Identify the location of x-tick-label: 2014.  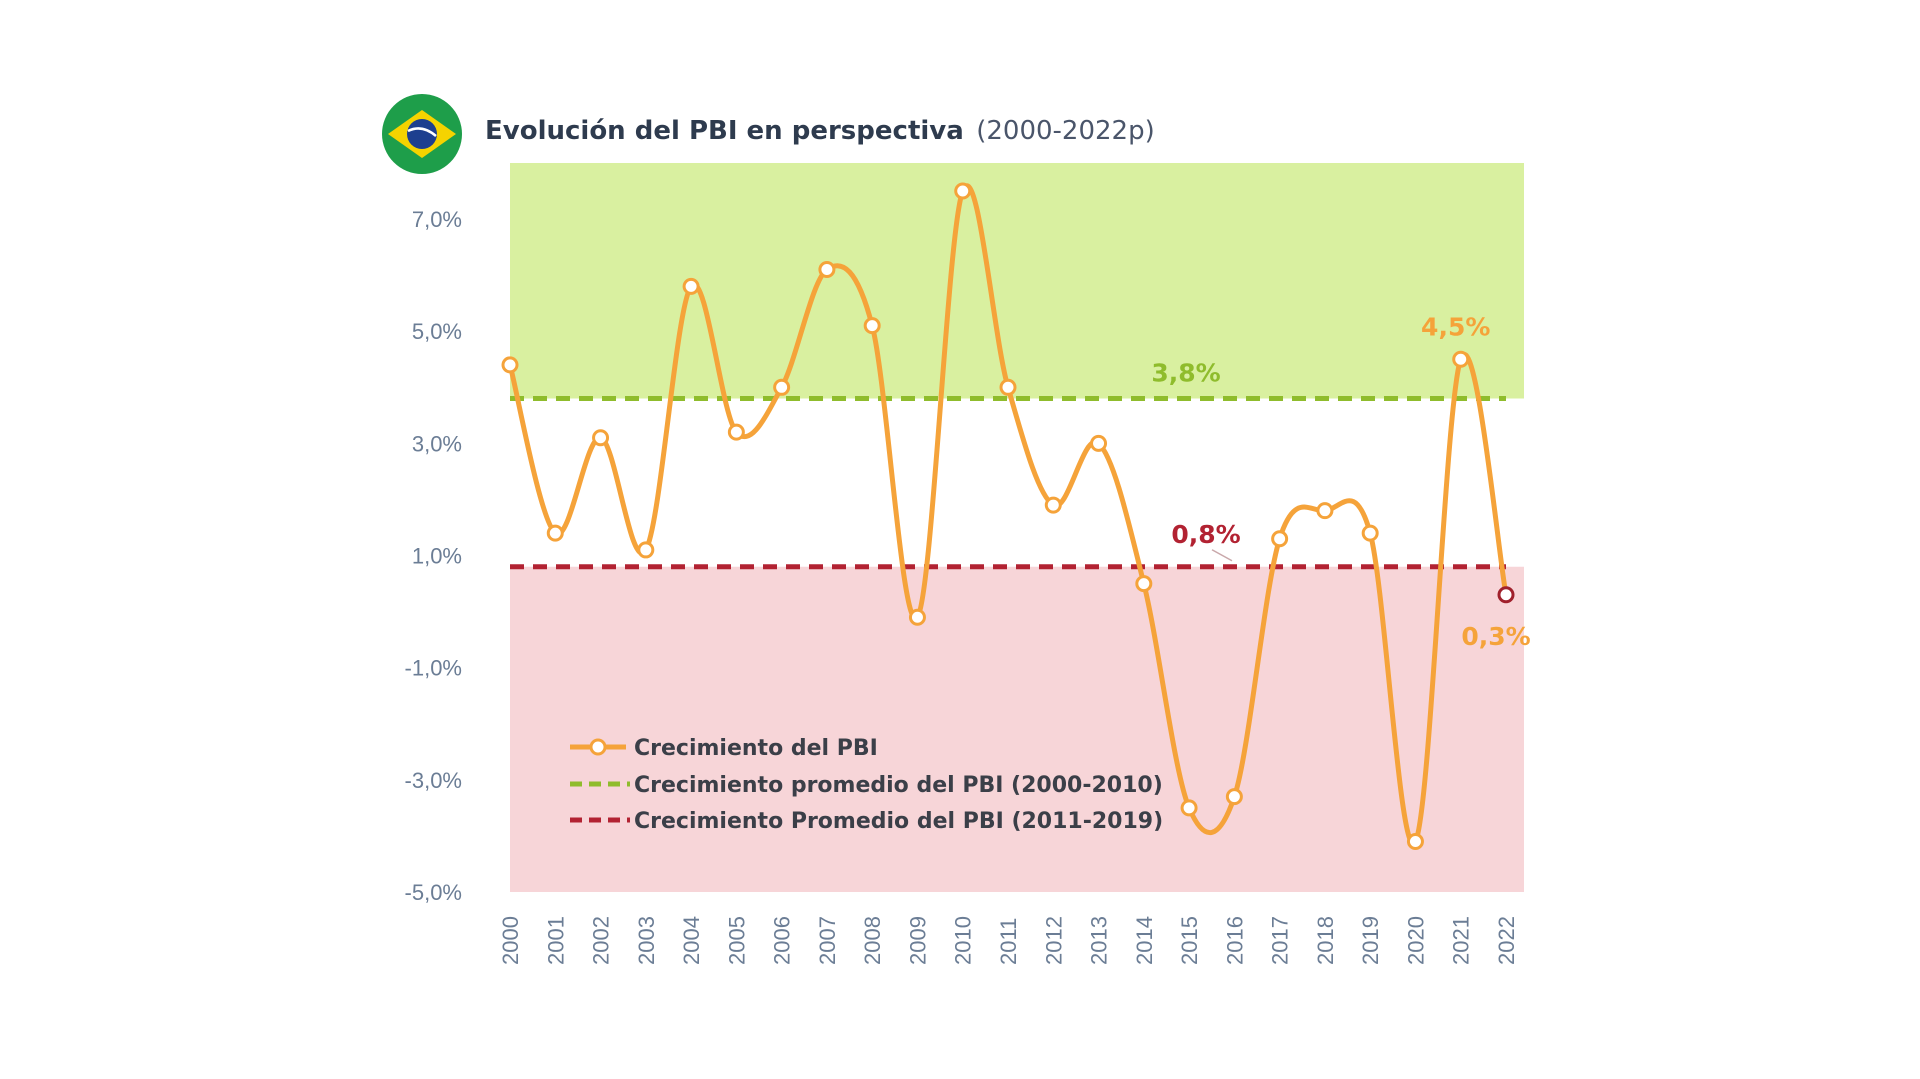
(1144, 940).